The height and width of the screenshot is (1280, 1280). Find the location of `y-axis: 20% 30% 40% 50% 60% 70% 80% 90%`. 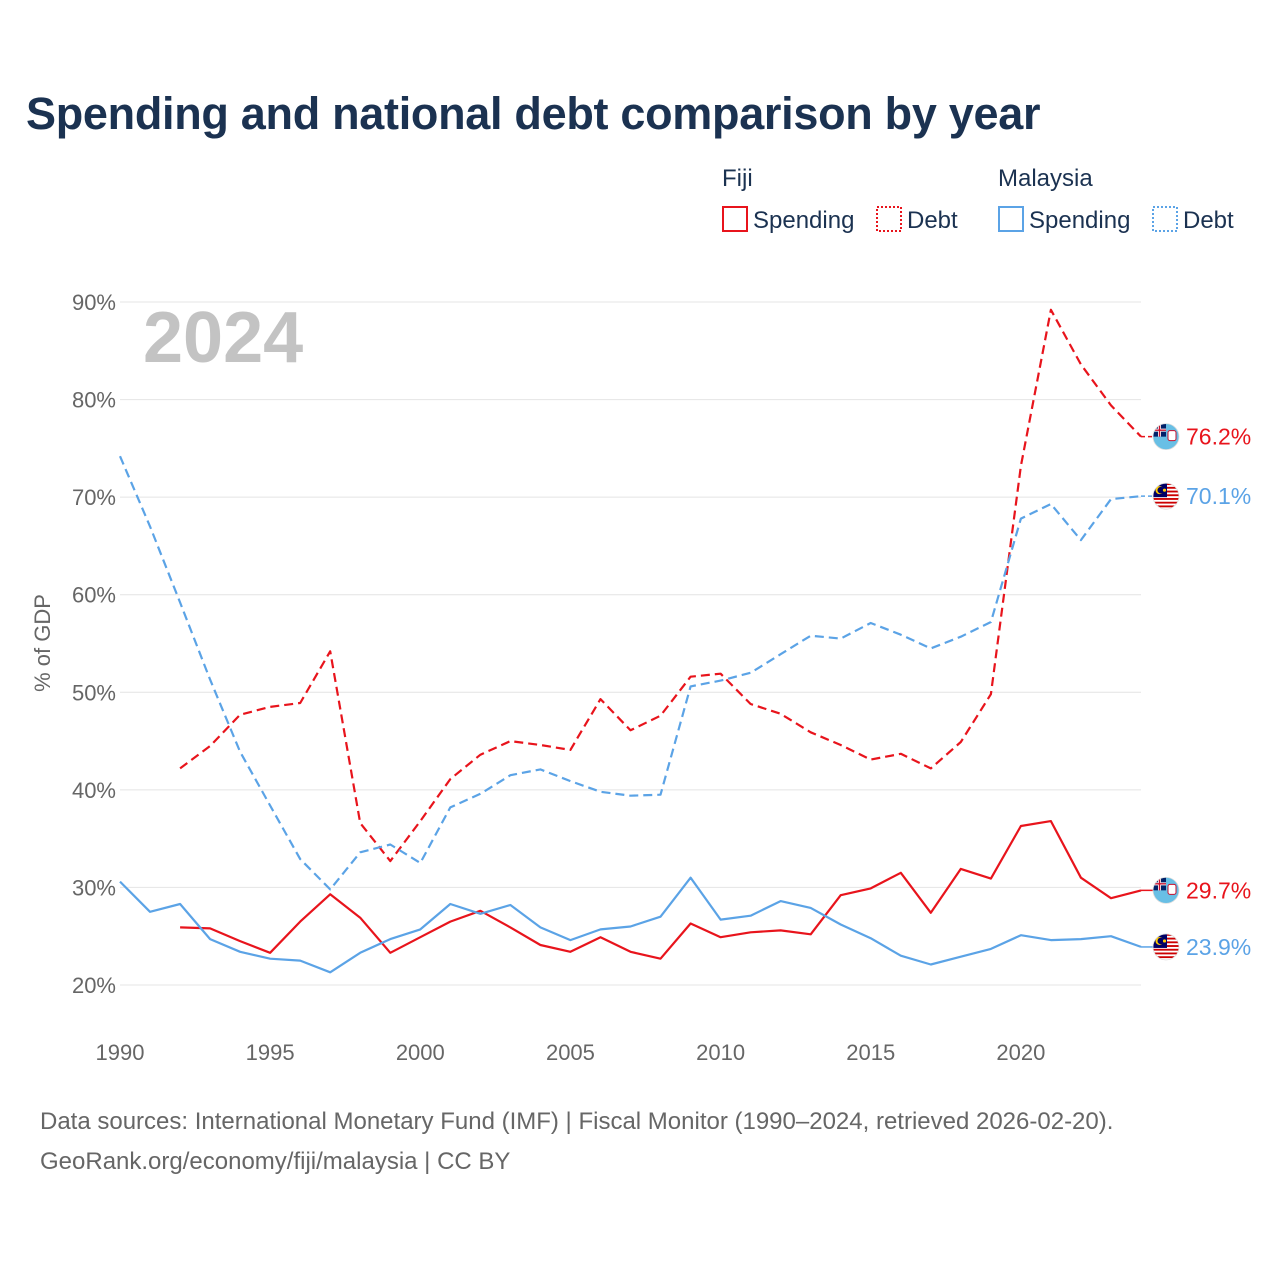

y-axis: 20% 30% 40% 50% 60% 70% 80% 90% is located at coordinates (94, 644).